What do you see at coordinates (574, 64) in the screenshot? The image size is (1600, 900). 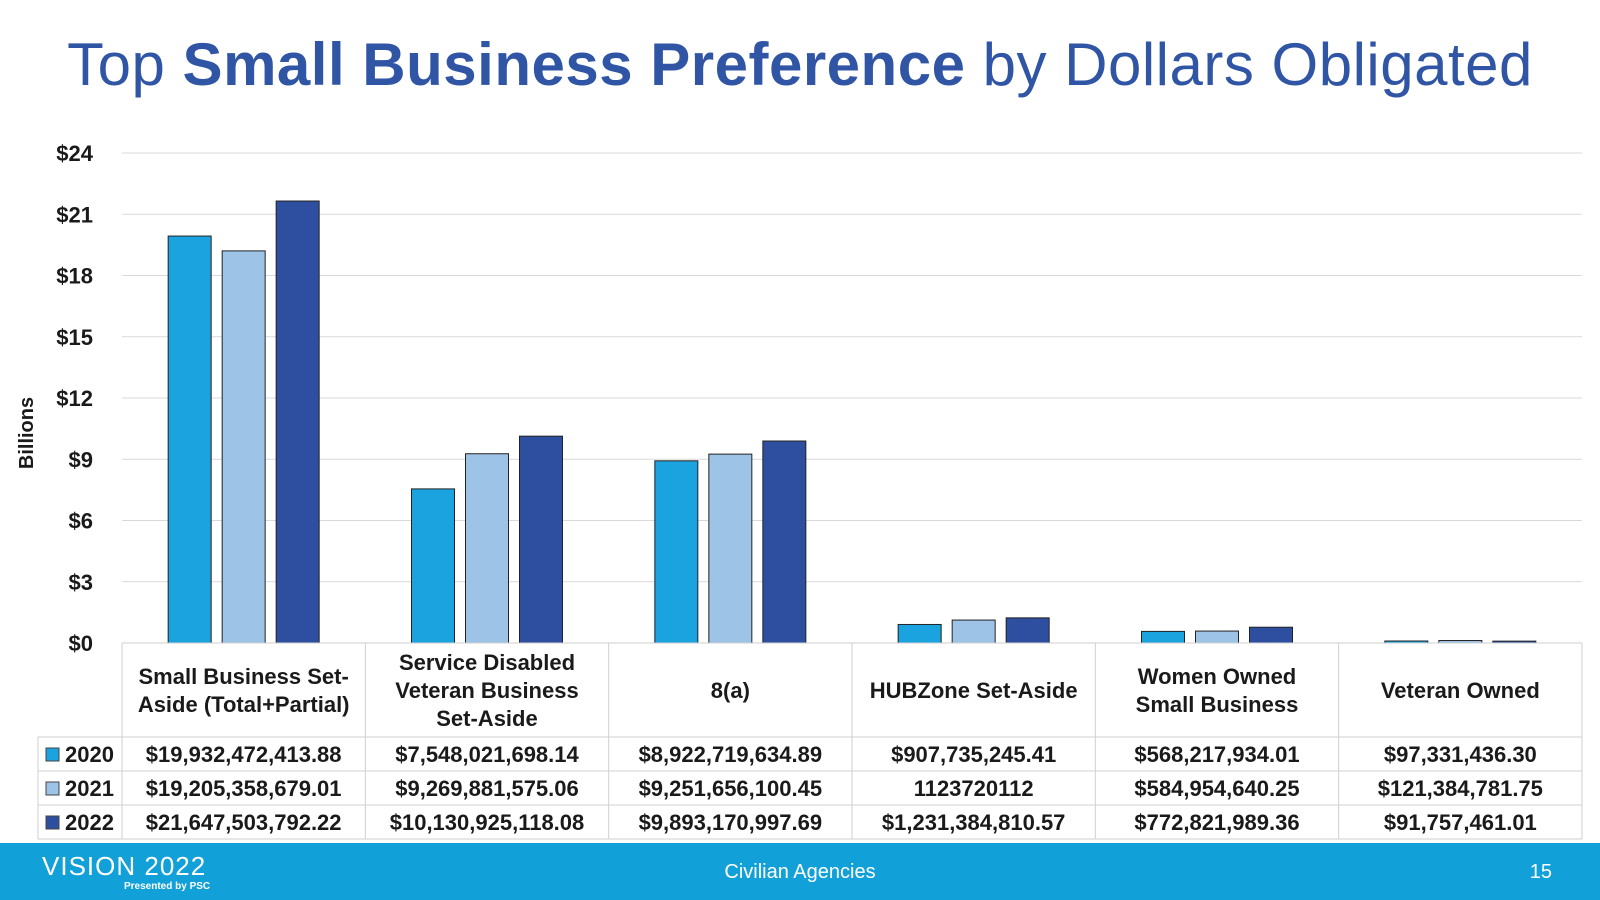 I see `title-bold: Small Business Preference` at bounding box center [574, 64].